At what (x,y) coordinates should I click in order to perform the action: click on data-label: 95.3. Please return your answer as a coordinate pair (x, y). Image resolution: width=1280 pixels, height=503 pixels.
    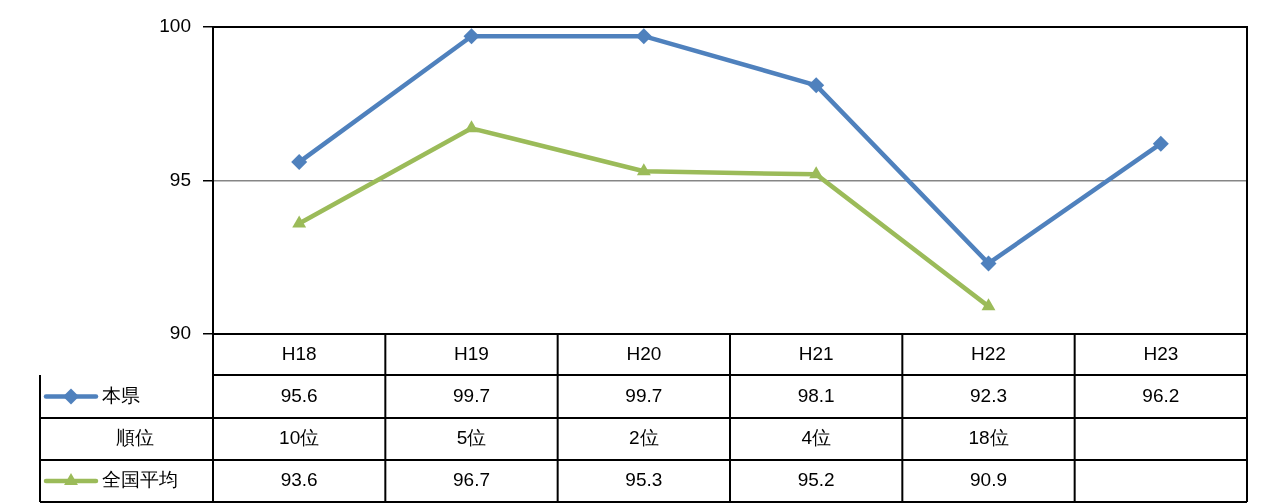
    Looking at the image, I should click on (644, 480).